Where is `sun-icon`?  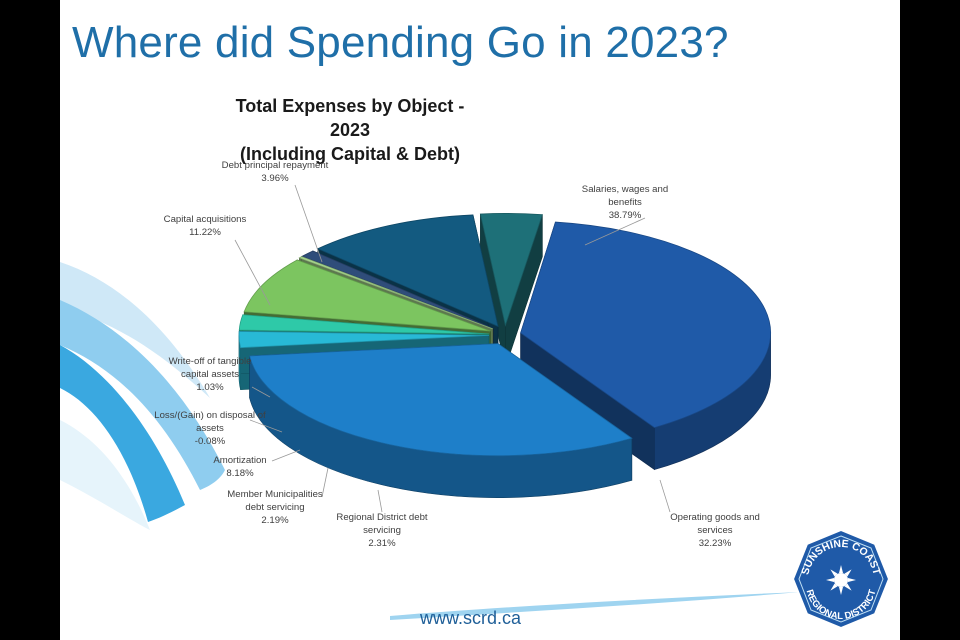
sun-icon is located at coordinates (841, 580).